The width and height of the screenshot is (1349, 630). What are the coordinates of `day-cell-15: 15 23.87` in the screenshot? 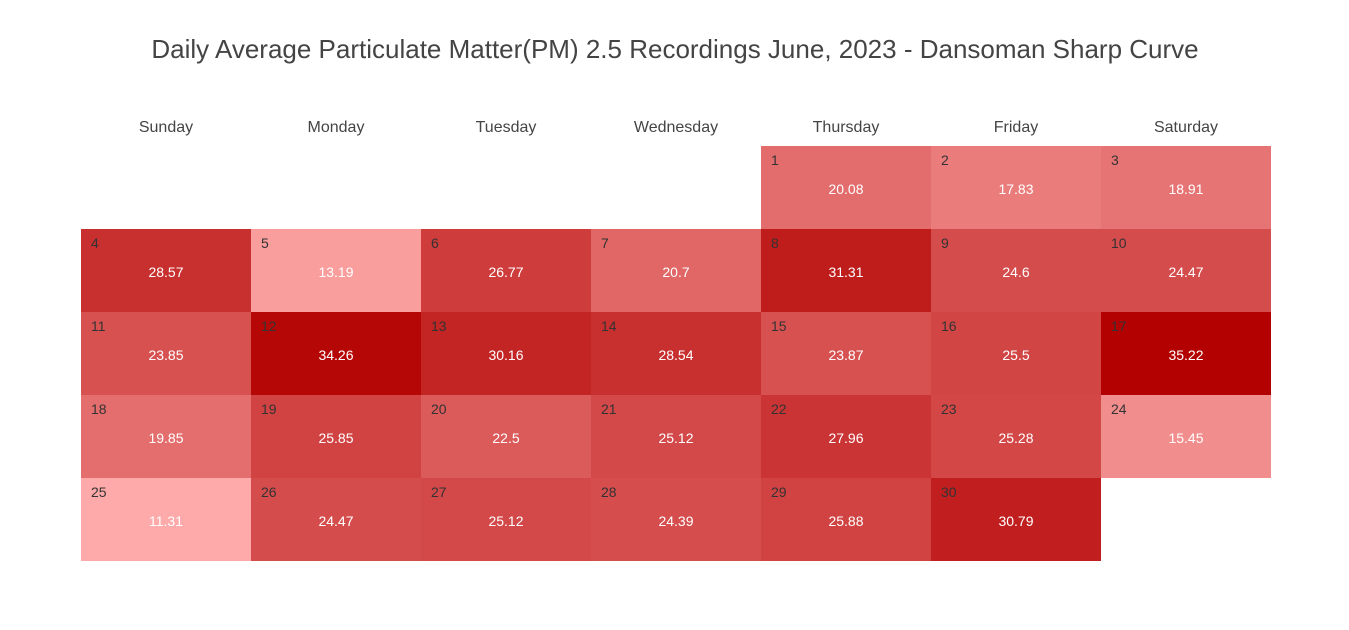 It's located at (846, 353).